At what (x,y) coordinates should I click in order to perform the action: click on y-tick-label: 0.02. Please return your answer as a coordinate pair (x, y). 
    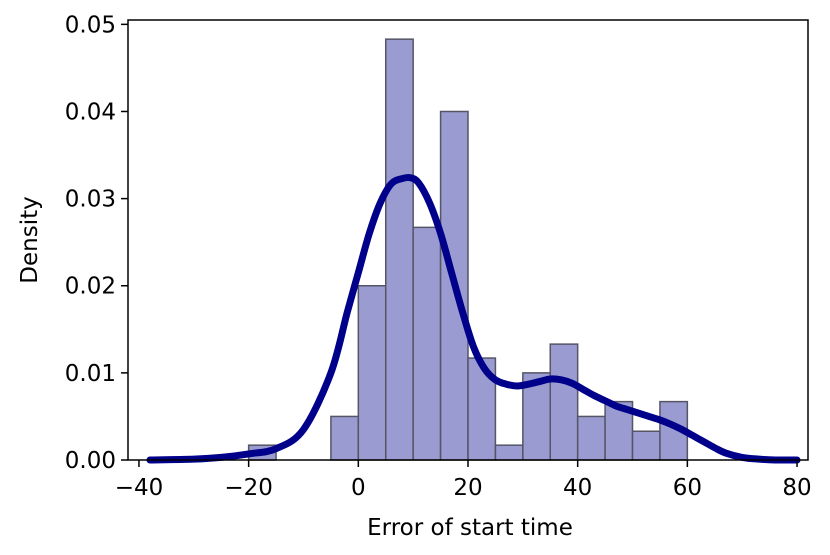
    Looking at the image, I should click on (90, 287).